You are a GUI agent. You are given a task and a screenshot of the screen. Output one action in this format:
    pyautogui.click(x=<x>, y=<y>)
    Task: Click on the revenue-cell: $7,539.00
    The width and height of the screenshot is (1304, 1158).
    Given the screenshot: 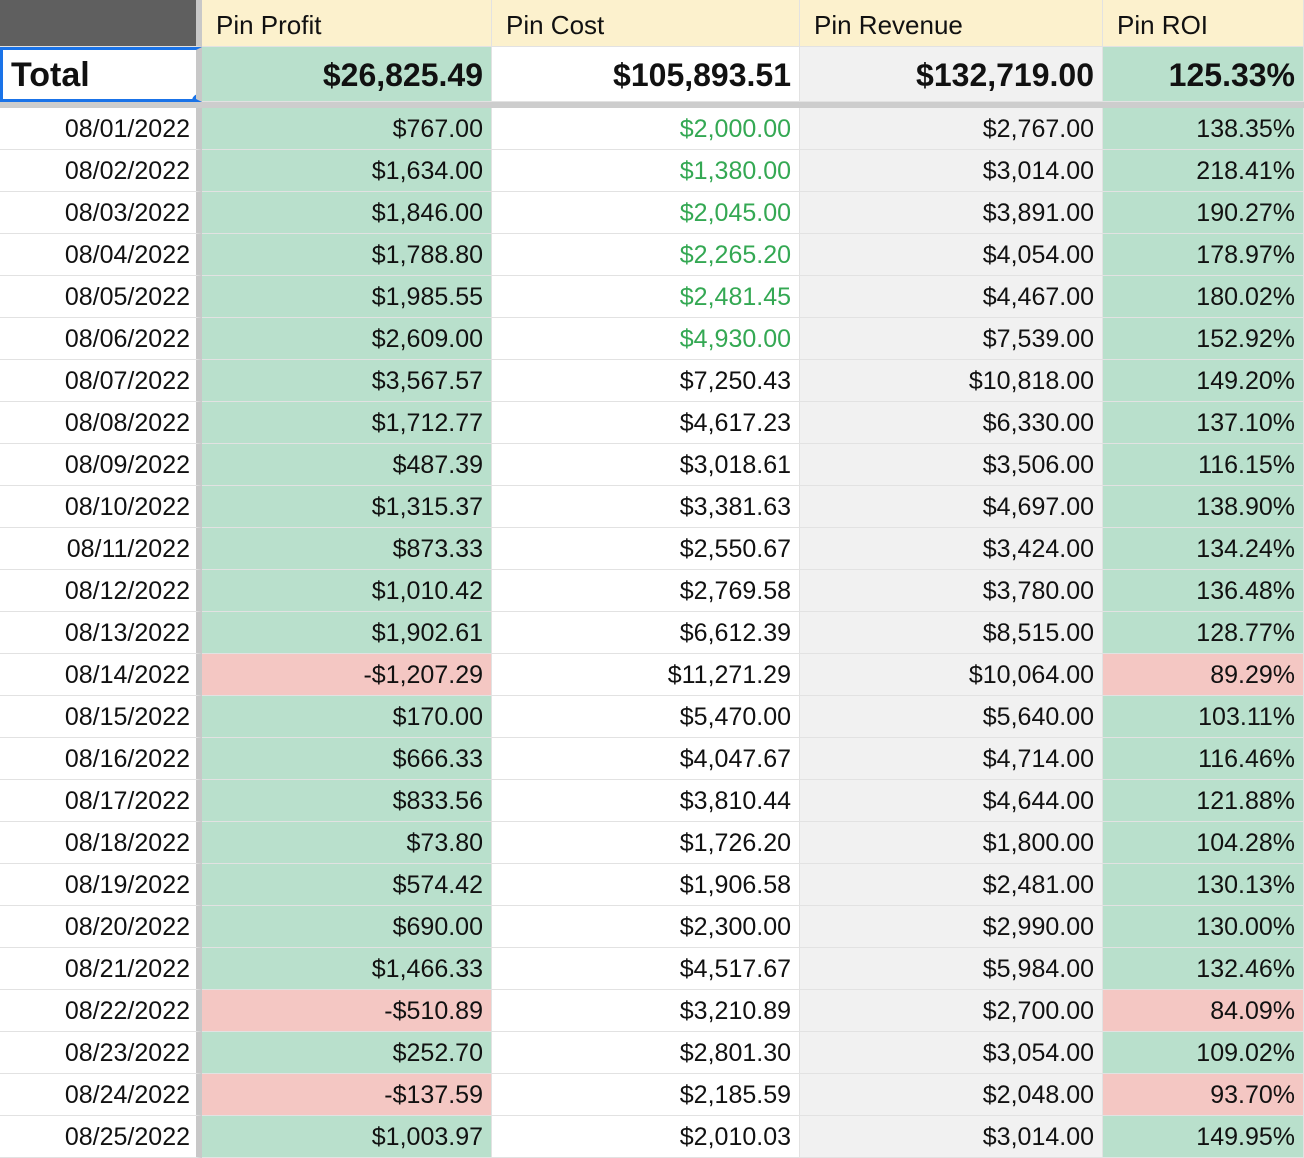 What is the action you would take?
    pyautogui.click(x=951, y=339)
    